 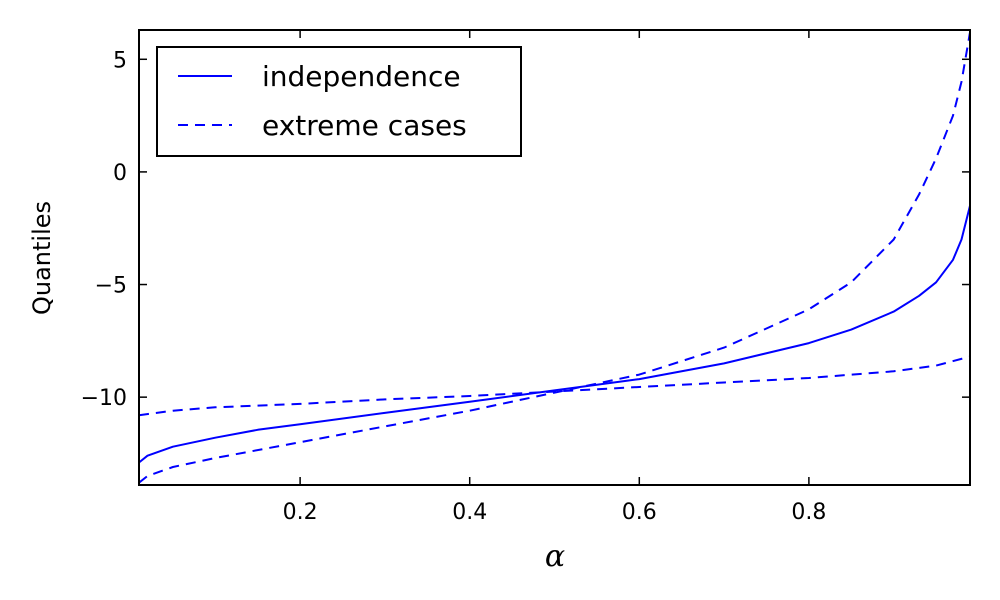 I want to click on legend-box, so click(x=339, y=101).